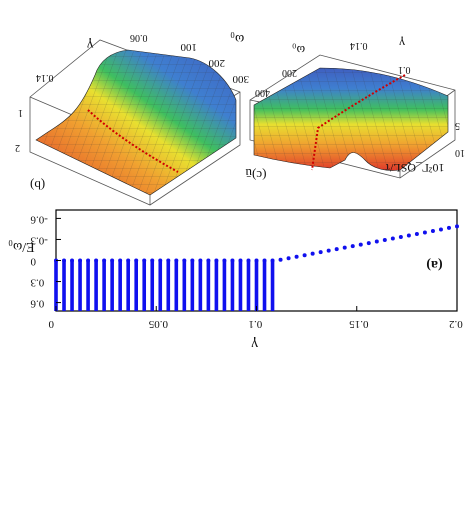 The width and height of the screenshot is (474, 519). I want to click on panel-b-gamma-ticks: 0.14 0.06, so click(92, 57).